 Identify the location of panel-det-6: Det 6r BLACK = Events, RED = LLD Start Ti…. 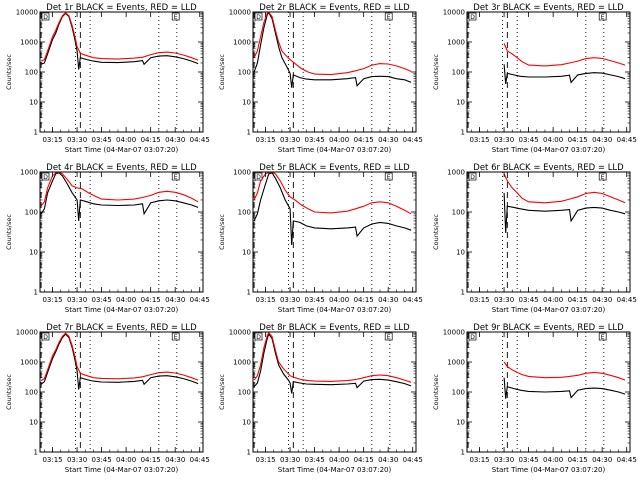
(534, 238).